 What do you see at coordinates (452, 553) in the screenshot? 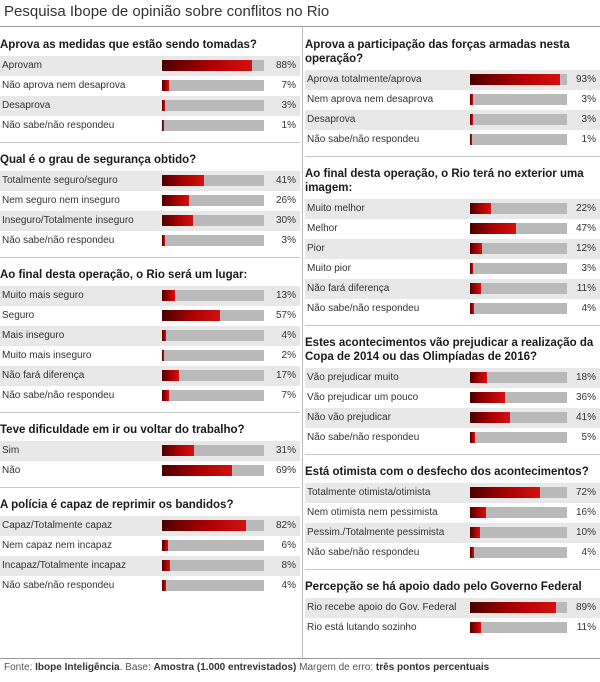
I see `answer-row: Não sabe/não respondeu 4%` at bounding box center [452, 553].